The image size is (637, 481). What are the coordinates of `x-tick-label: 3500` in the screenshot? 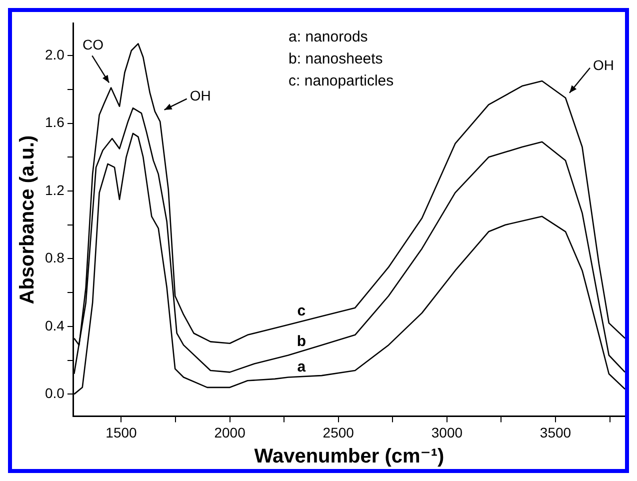 It's located at (556, 432).